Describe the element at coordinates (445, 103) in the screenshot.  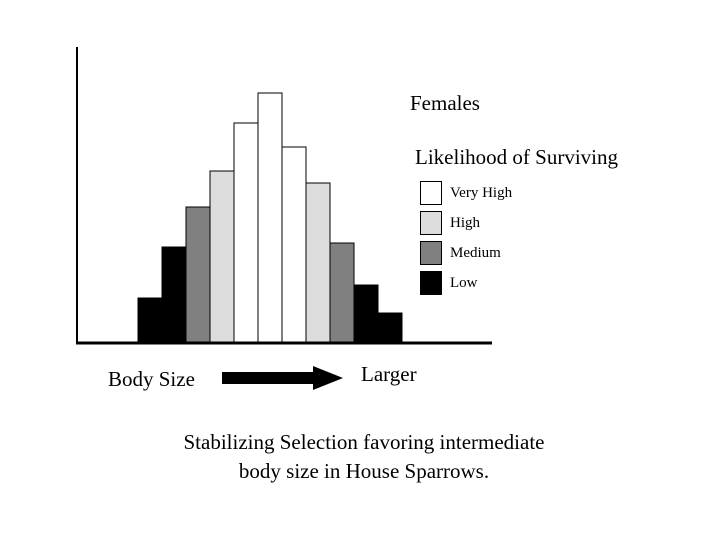
I see `chart-title: Females` at that location.